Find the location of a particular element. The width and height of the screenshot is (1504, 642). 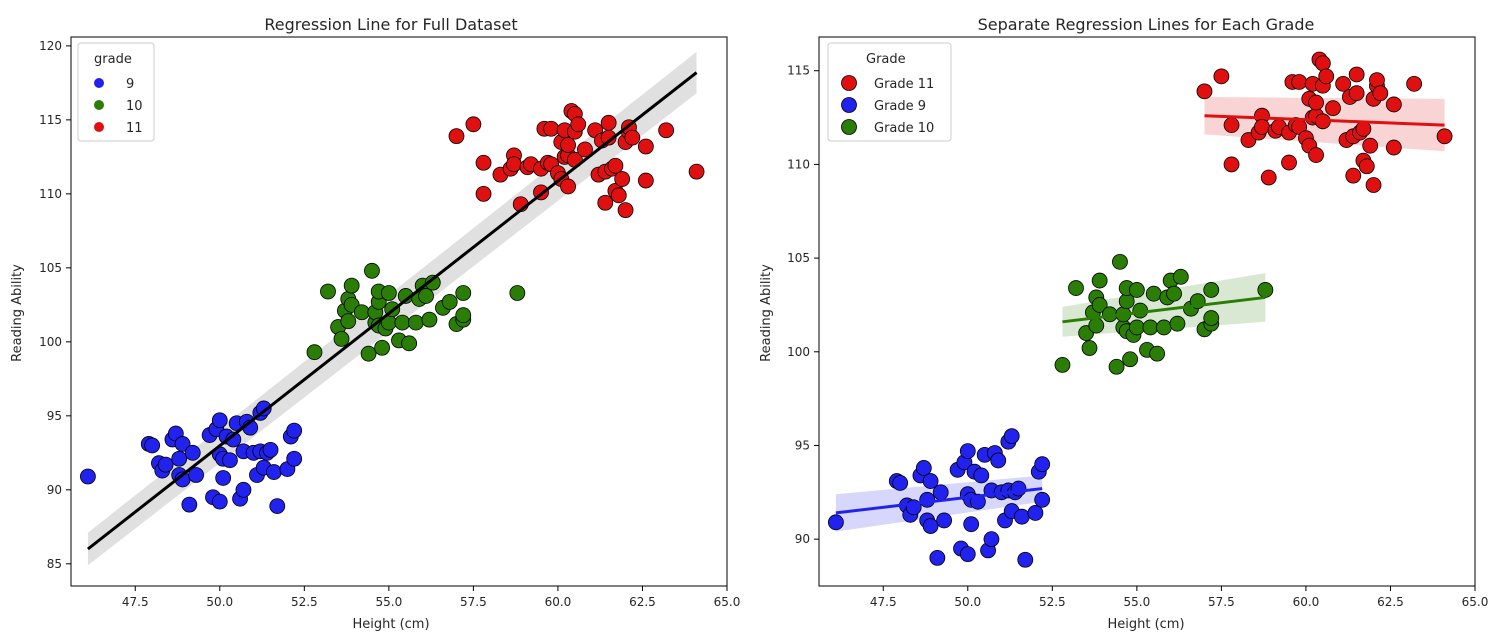

y-tick-label: 95 is located at coordinates (802, 445).